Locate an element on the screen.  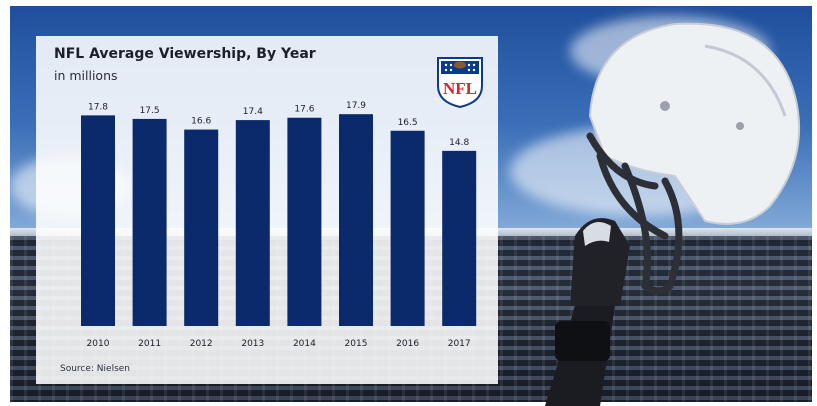
bar-2016 is located at coordinates (407, 228).